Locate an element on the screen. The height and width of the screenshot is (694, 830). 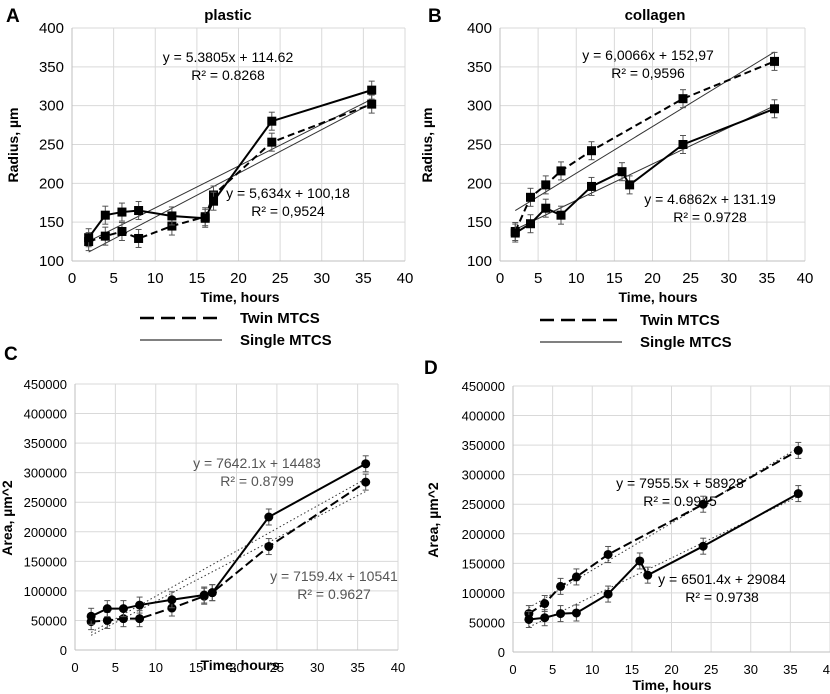
y-tick-label: 200 is located at coordinates (479, 183).